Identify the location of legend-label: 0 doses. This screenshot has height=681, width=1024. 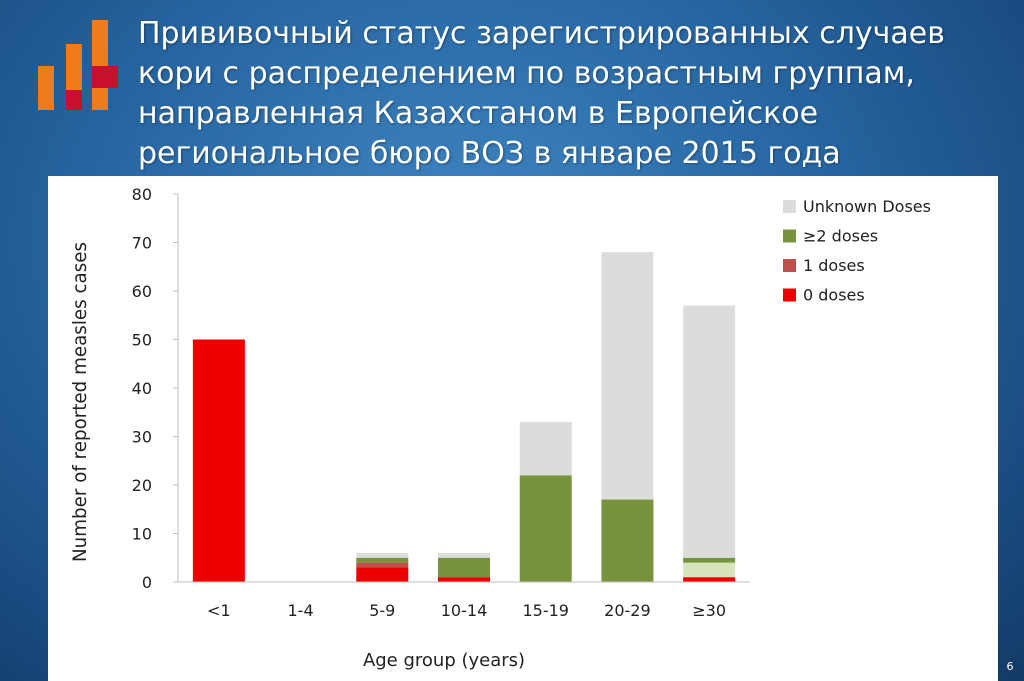
(834, 295).